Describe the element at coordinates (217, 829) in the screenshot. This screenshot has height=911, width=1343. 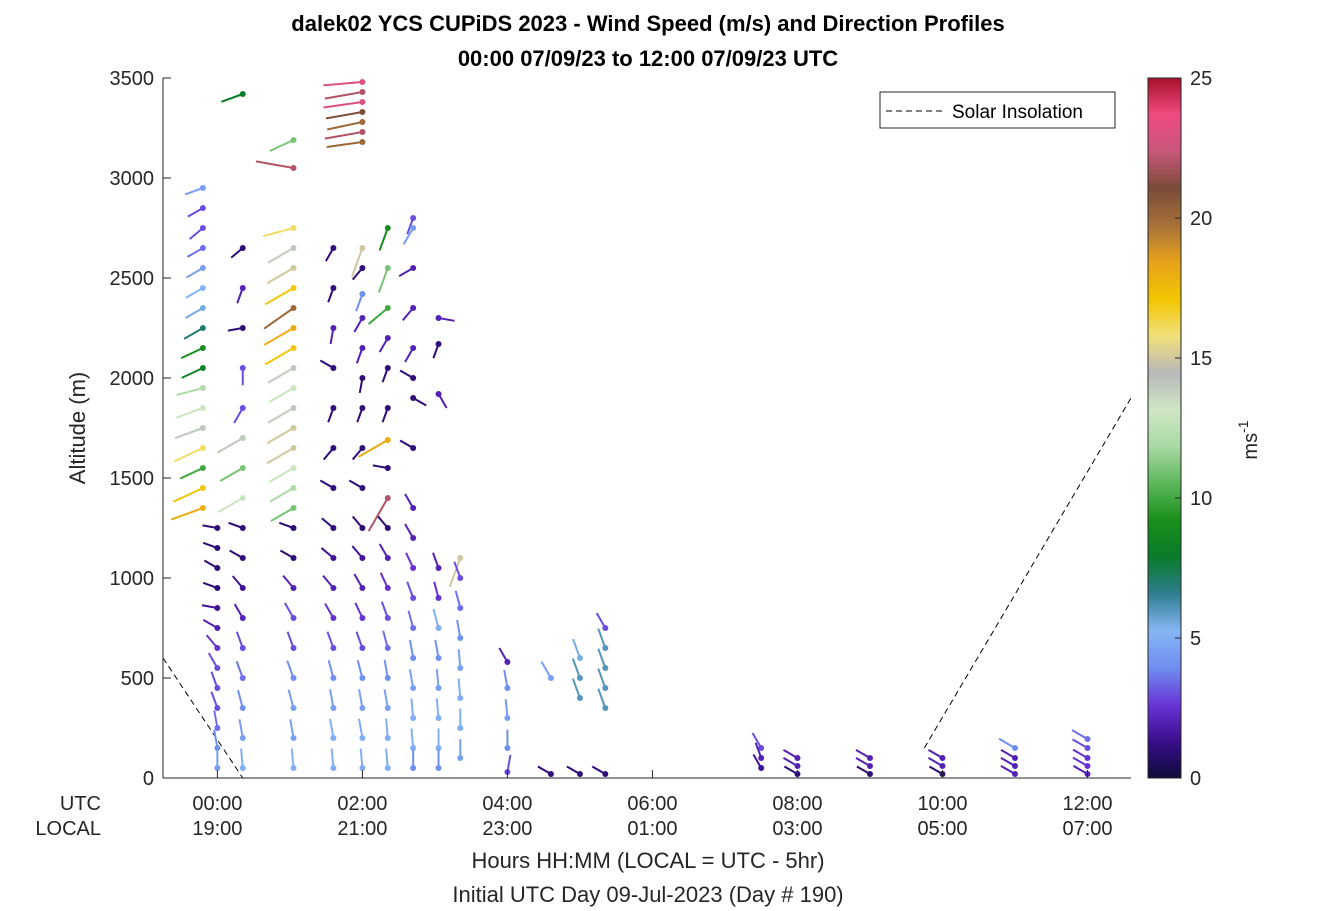
I see `x-tick-label-local: 19:00` at that location.